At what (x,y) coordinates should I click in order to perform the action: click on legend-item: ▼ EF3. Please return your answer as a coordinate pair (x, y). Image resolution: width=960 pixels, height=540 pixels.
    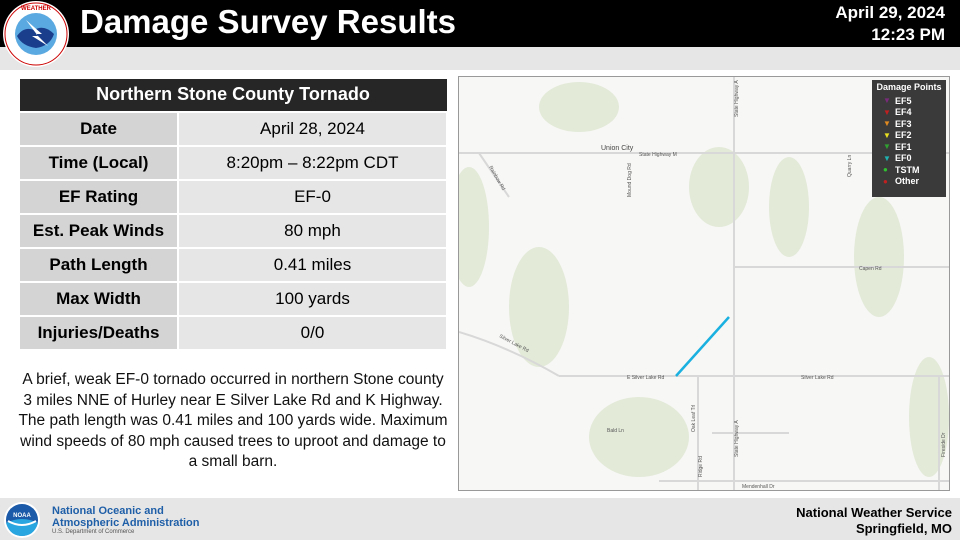
    Looking at the image, I should click on (909, 124).